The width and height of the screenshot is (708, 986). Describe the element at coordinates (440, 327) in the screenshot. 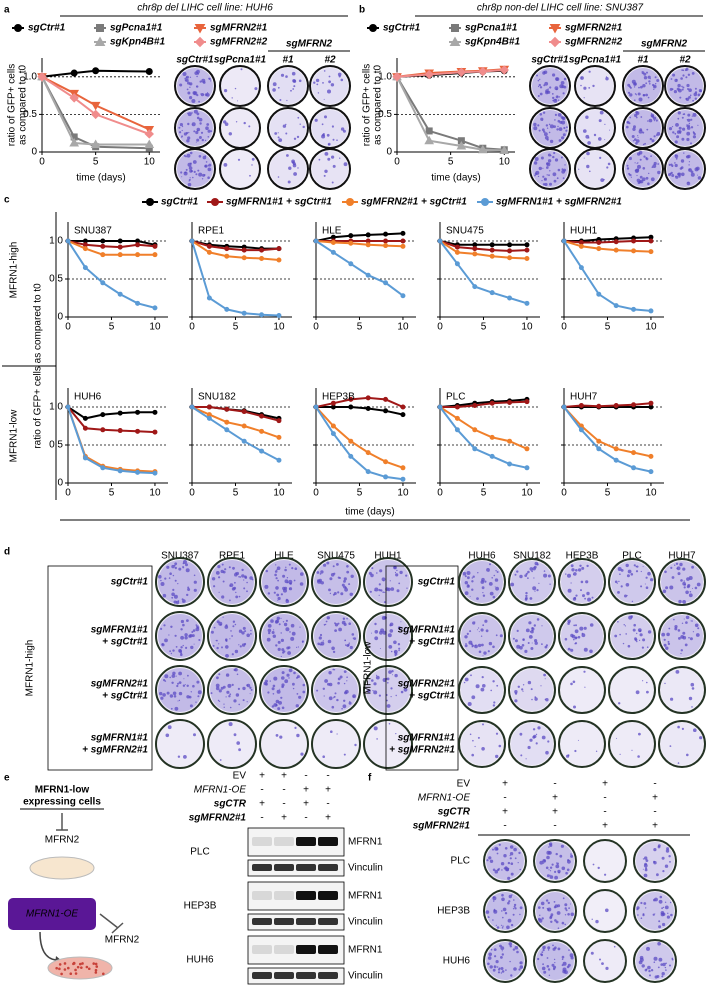

I see `x-tick-label: 0` at that location.